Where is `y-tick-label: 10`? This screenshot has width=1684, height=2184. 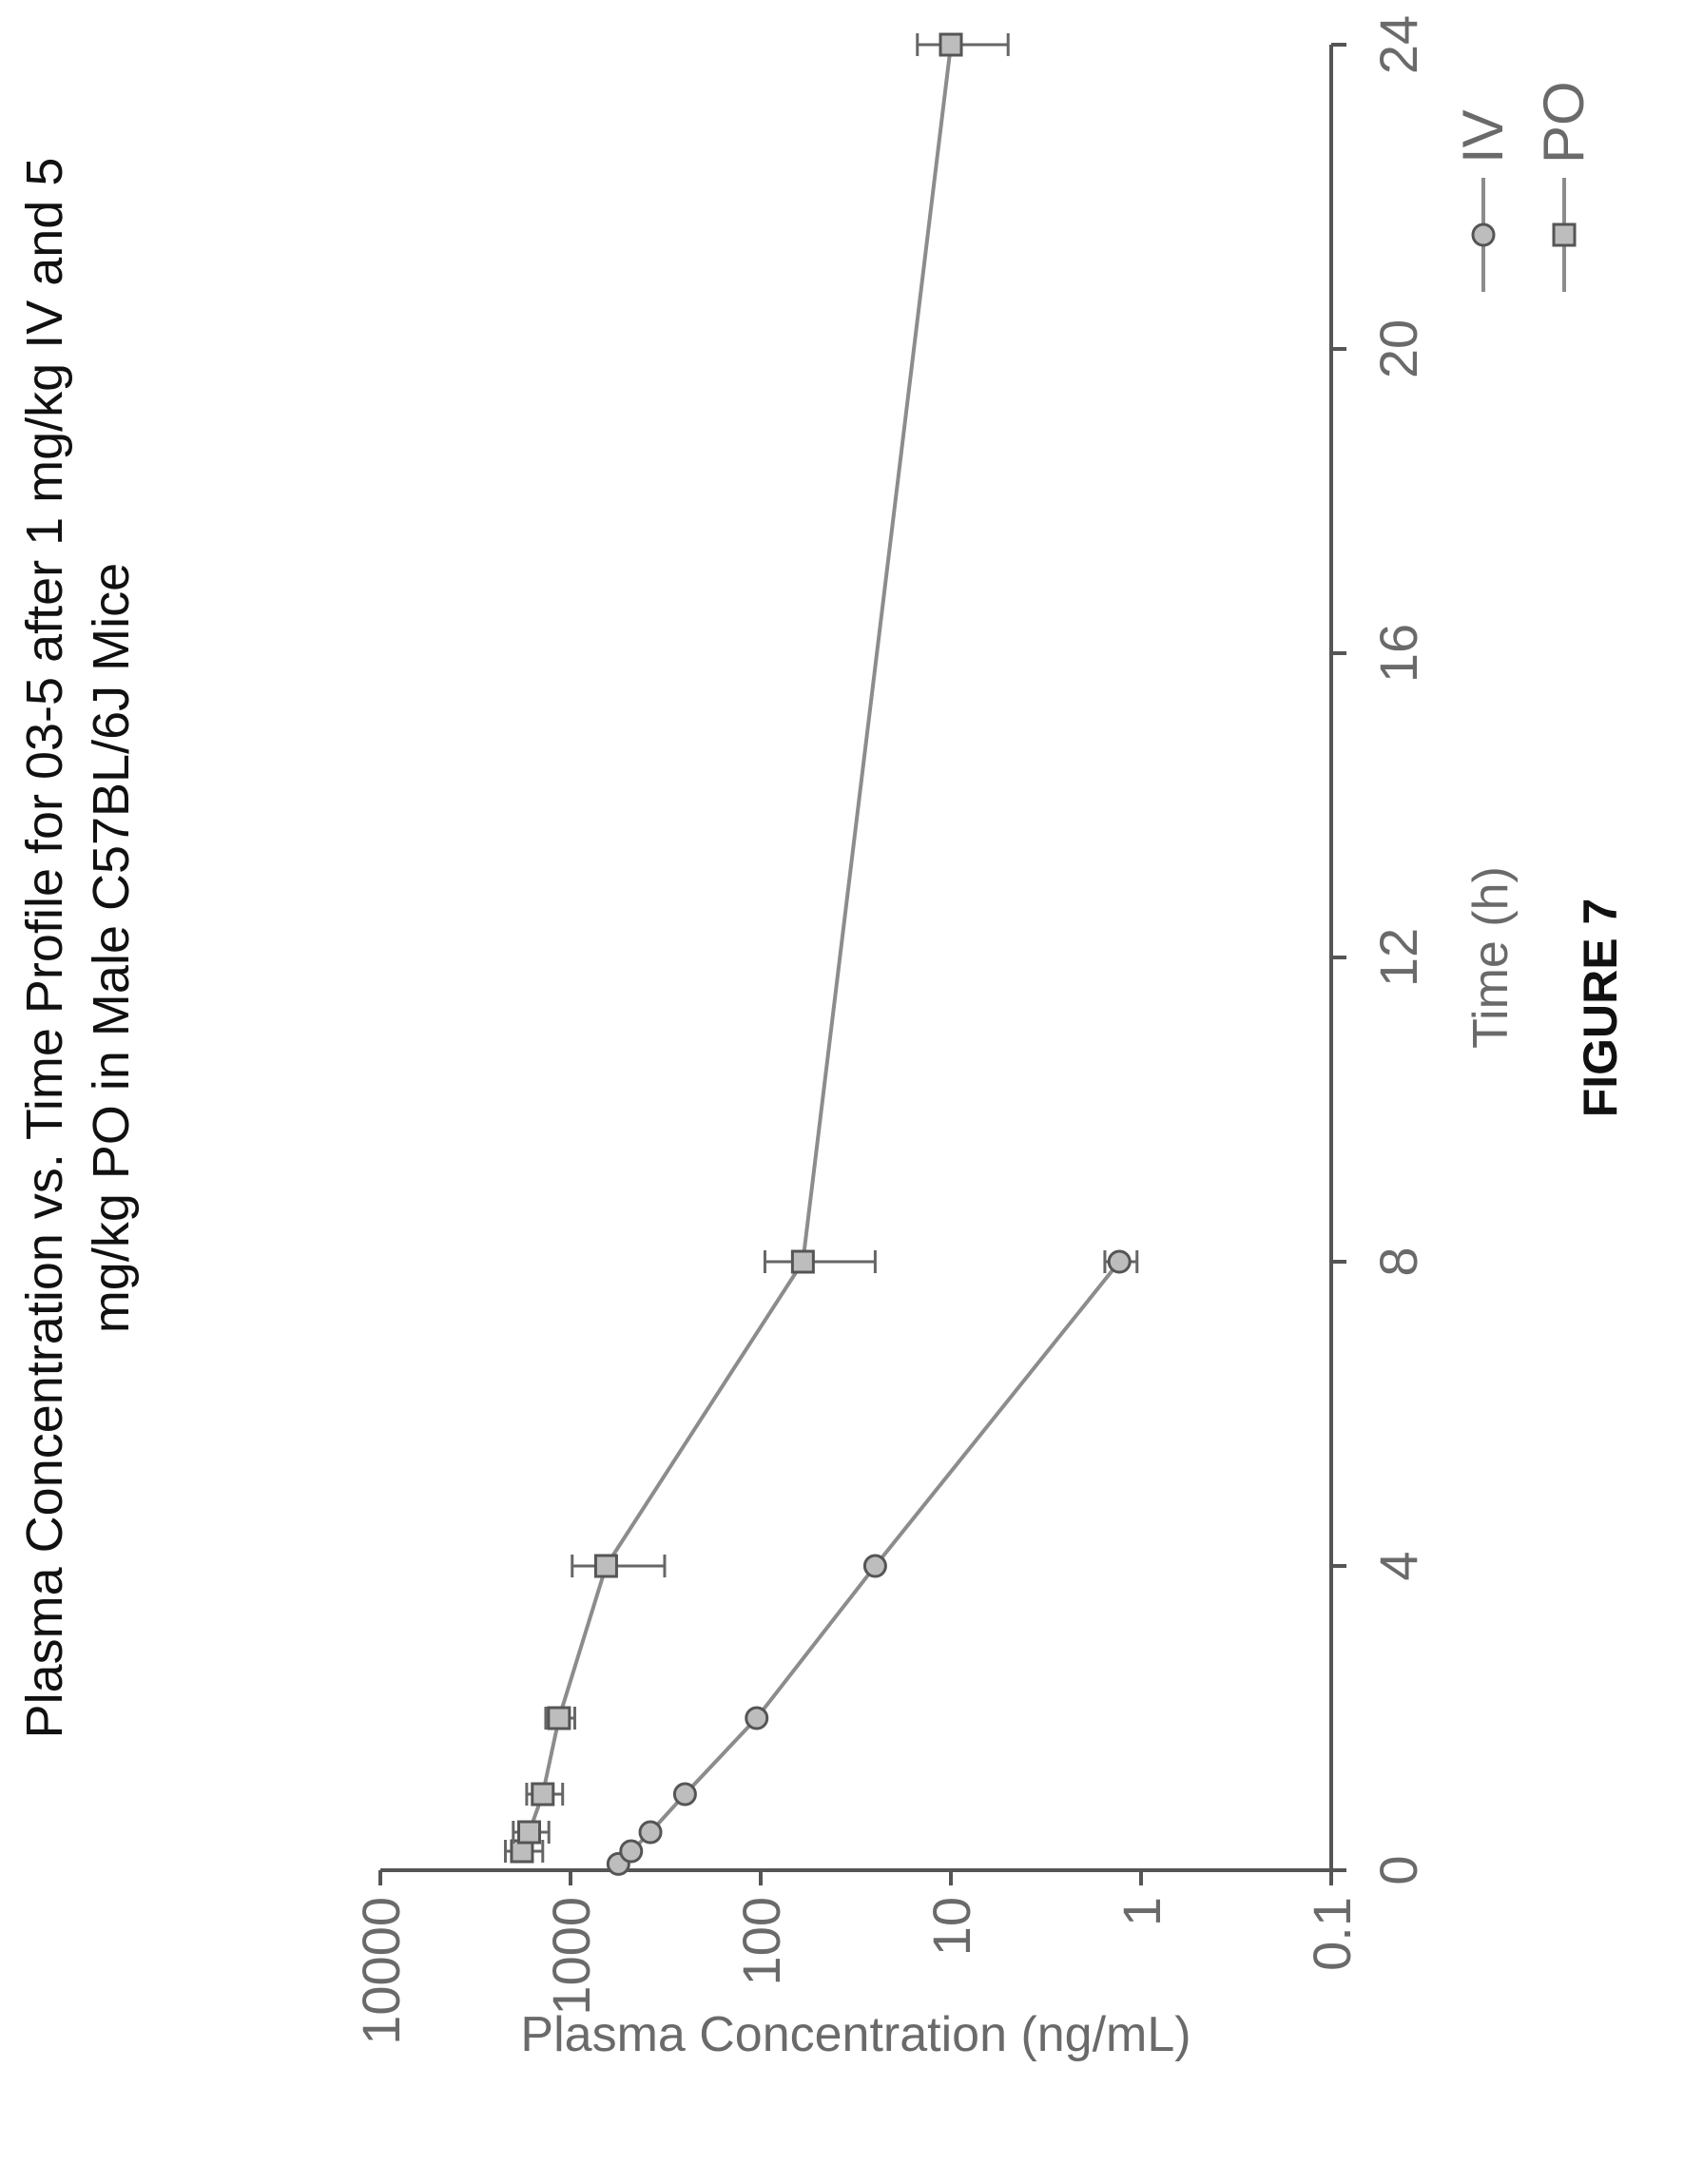 y-tick-label: 10 is located at coordinates (951, 1926).